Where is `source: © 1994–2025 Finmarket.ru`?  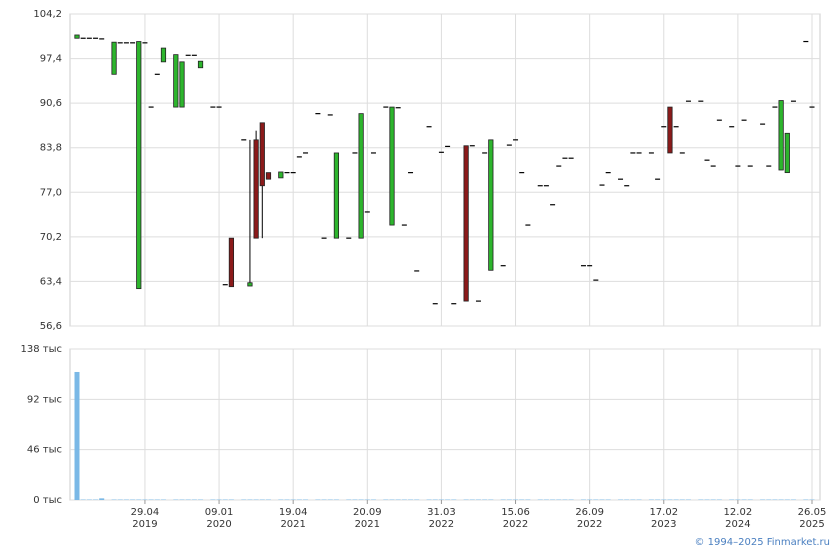 source: © 1994–2025 Finmarket.ru is located at coordinates (762, 542).